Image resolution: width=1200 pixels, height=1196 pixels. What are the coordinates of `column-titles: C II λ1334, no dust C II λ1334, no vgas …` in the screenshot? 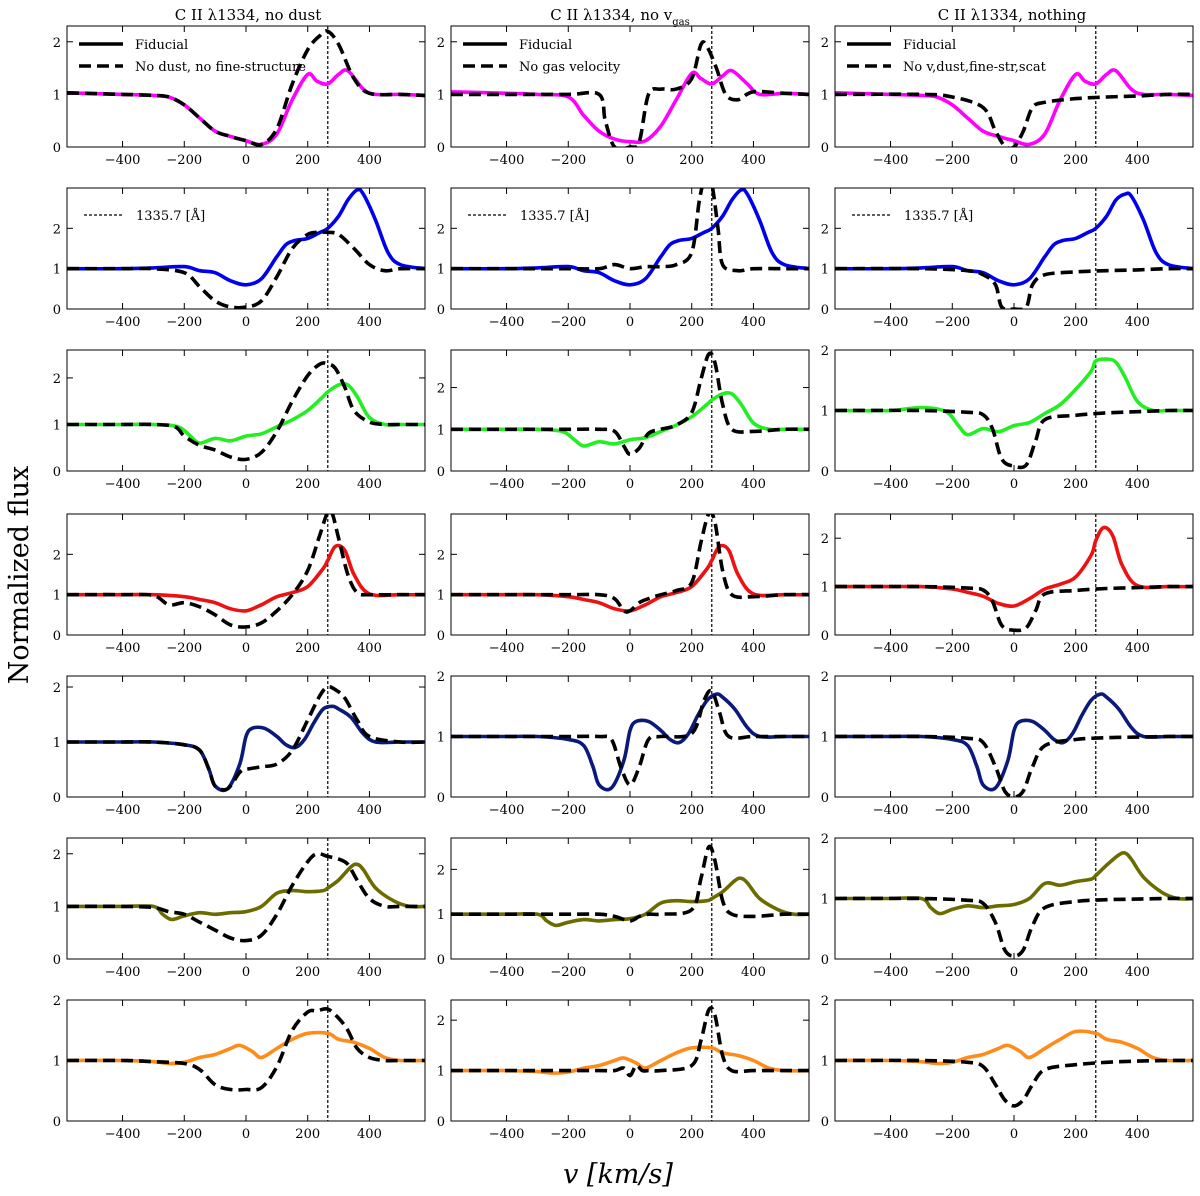 It's located at (631, 17).